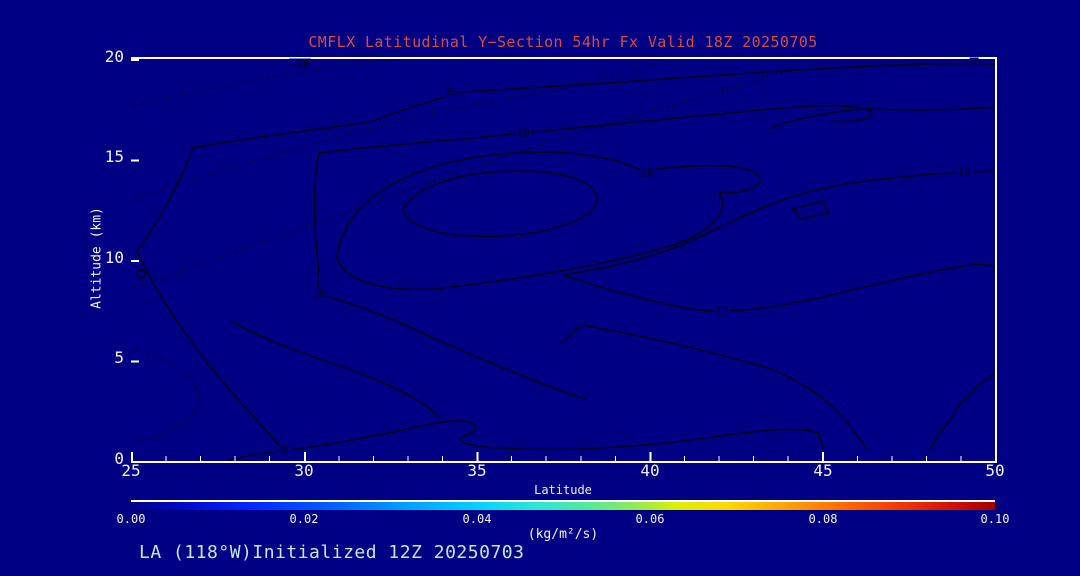 The width and height of the screenshot is (1080, 576). I want to click on x-tick-label: 25, so click(131, 470).